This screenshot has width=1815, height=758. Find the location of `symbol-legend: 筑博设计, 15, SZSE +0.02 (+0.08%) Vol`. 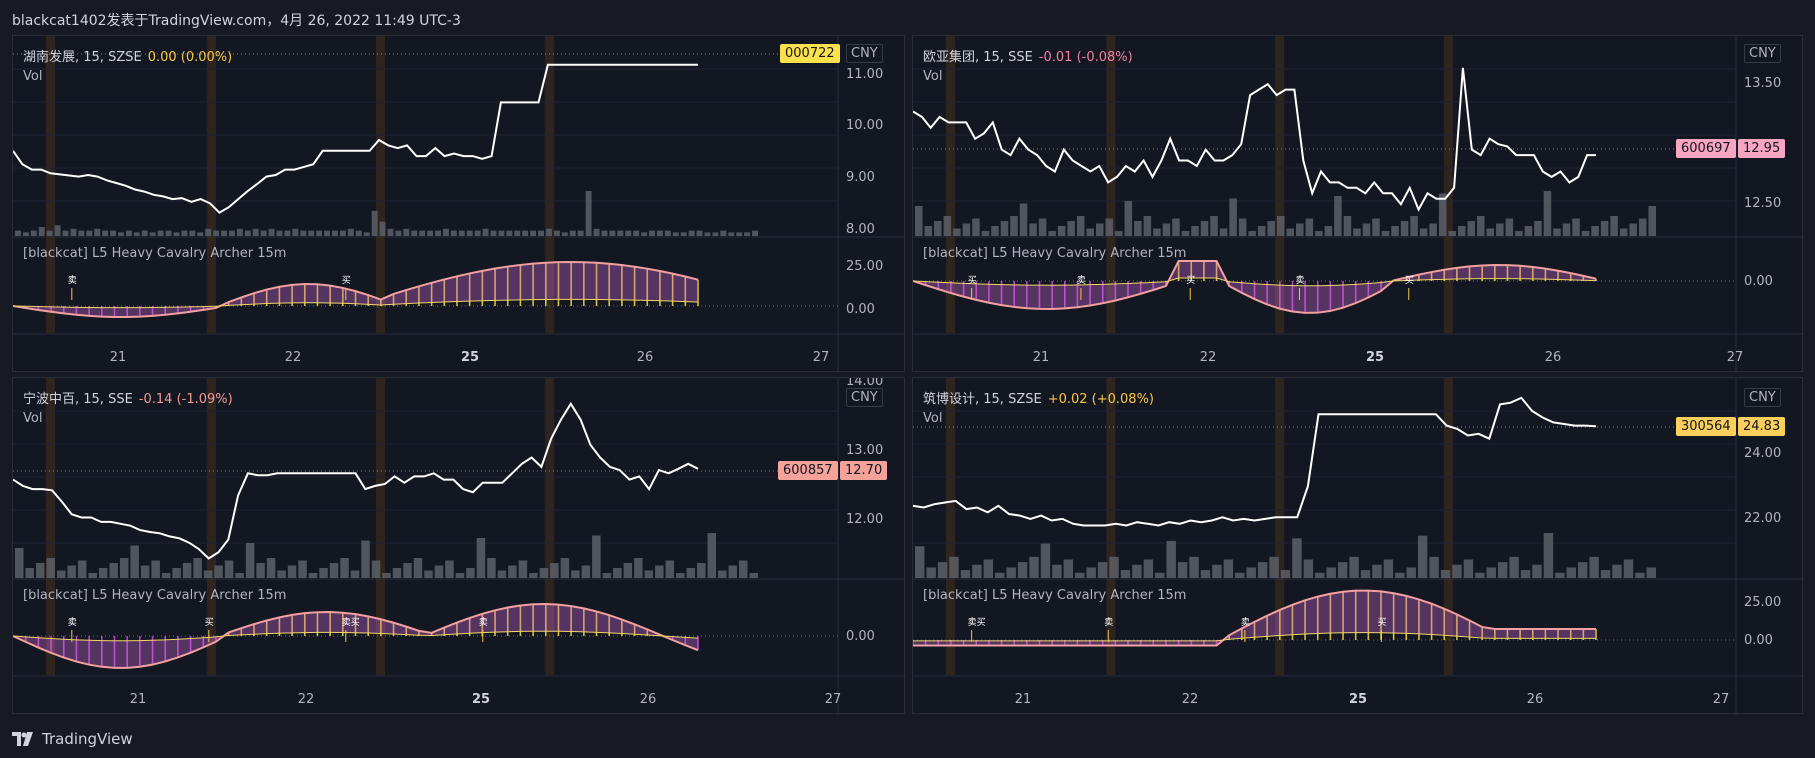

symbol-legend: 筑博设计, 15, SZSE +0.02 (+0.08%) Vol is located at coordinates (1038, 407).